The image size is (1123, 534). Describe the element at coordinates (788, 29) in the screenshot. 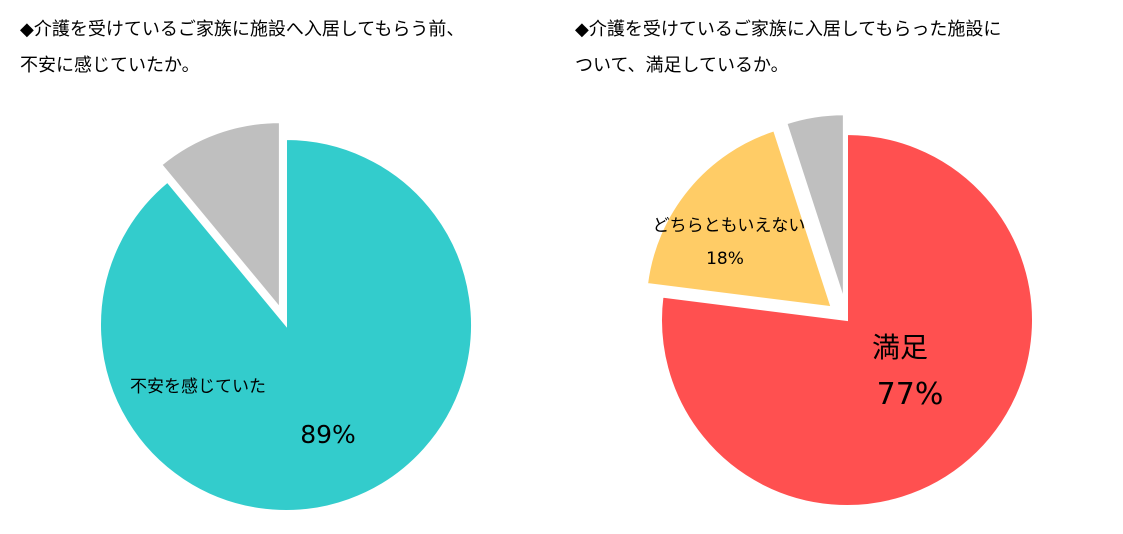

I see `chart-title-line-1: ◆介護を受けているご家族に入居してもらった施設に` at that location.